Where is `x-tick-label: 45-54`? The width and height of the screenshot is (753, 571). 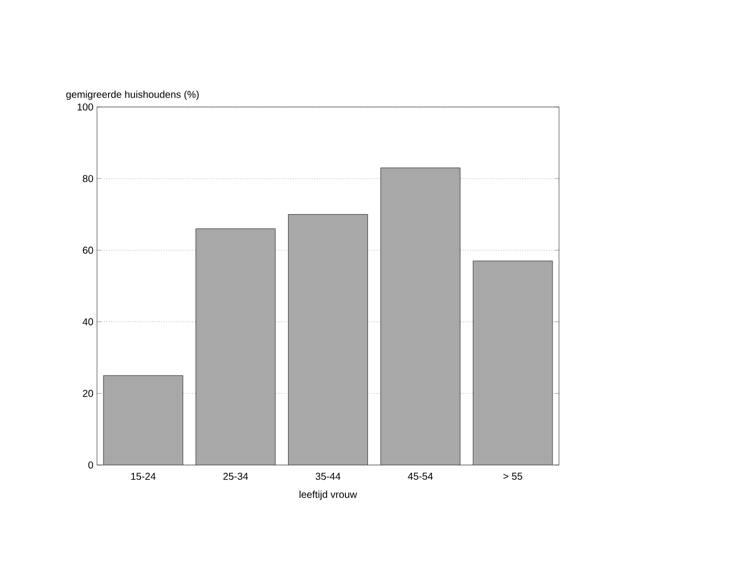
x-tick-label: 45-54 is located at coordinates (420, 476).